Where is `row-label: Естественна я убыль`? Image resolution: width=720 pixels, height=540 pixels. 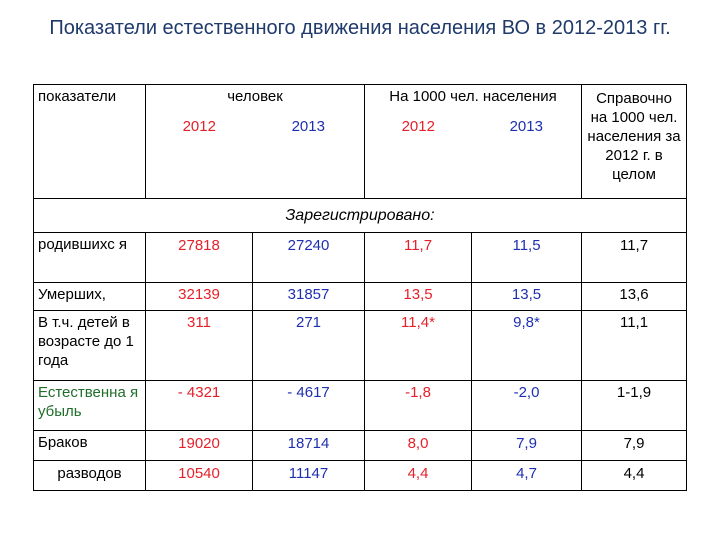
row-label: Естественна я убыль is located at coordinates (88, 402).